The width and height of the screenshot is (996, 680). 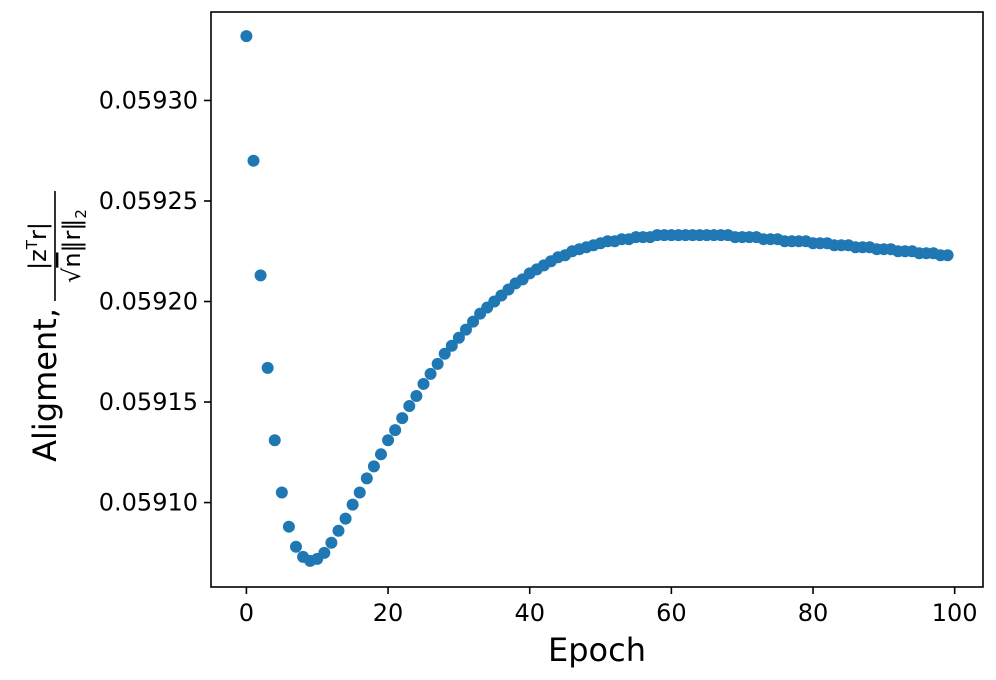 I want to click on y-axis-ticks: 0.05910 0.05915 0.05920 0.05925 0.05930, so click(x=155, y=301).